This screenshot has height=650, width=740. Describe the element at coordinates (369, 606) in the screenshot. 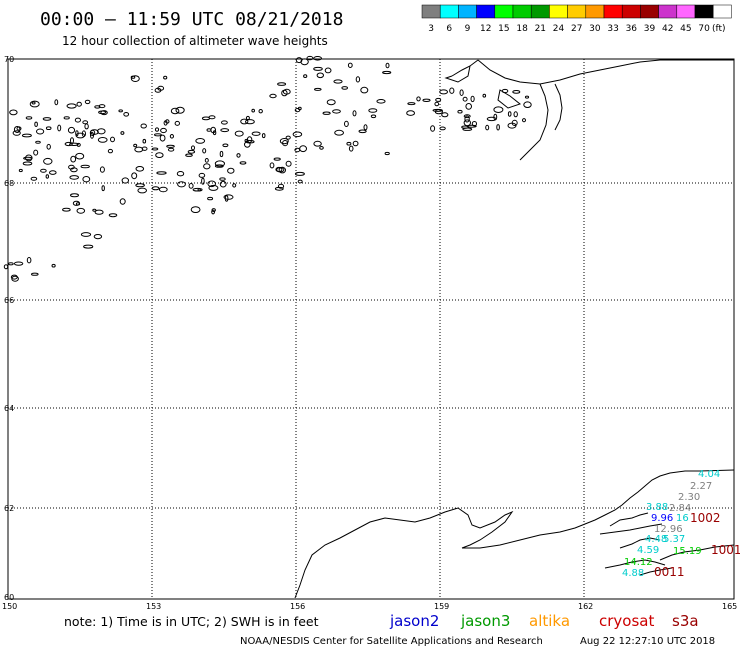

I see `longitude-labels: 150 153 156 159 162 165` at that location.